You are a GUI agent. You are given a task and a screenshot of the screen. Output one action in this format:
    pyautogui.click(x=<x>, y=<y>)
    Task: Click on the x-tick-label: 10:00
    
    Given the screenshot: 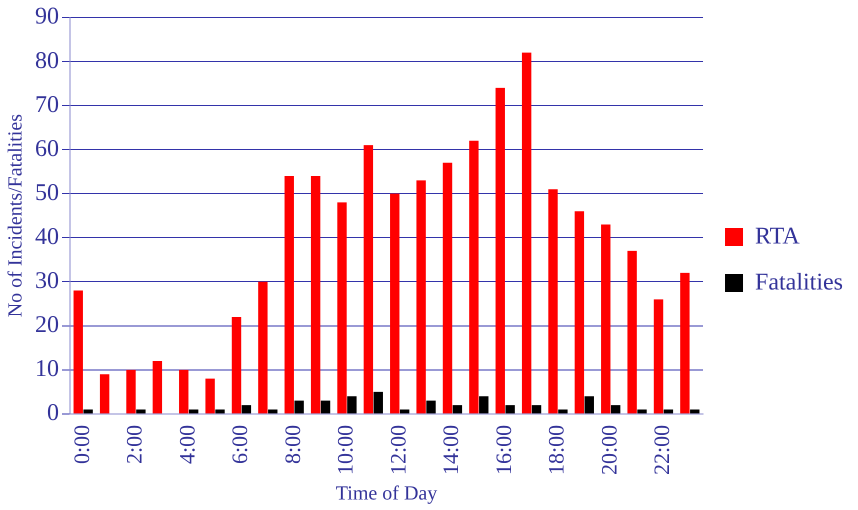 What is the action you would take?
    pyautogui.click(x=345, y=450)
    